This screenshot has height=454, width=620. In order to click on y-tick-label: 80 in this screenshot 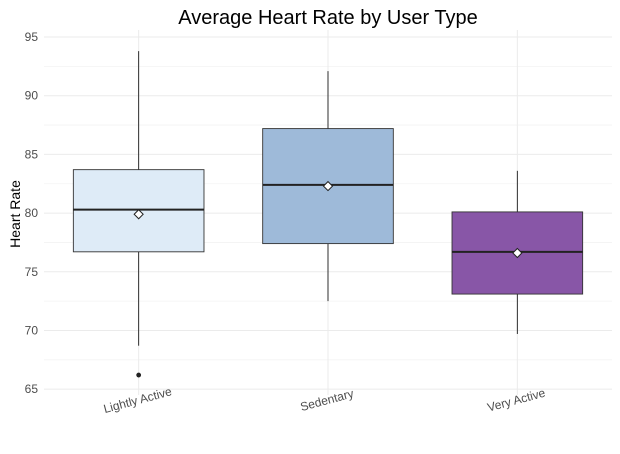, I will do `click(32, 213)`.